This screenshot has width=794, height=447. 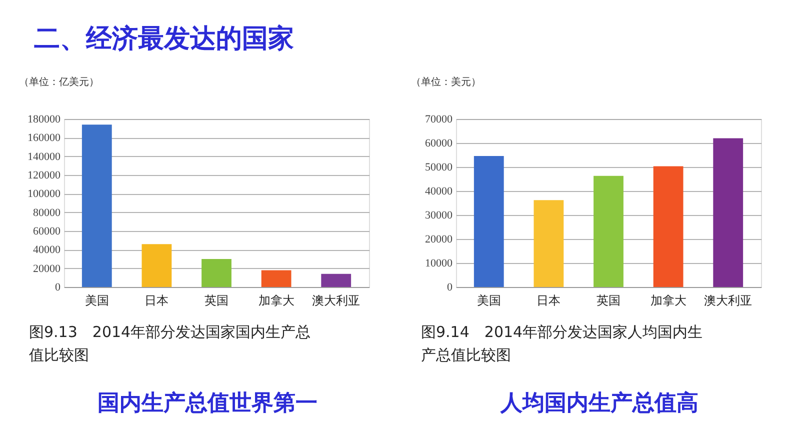 I want to click on y-tick-label: 10000, so click(x=439, y=264).